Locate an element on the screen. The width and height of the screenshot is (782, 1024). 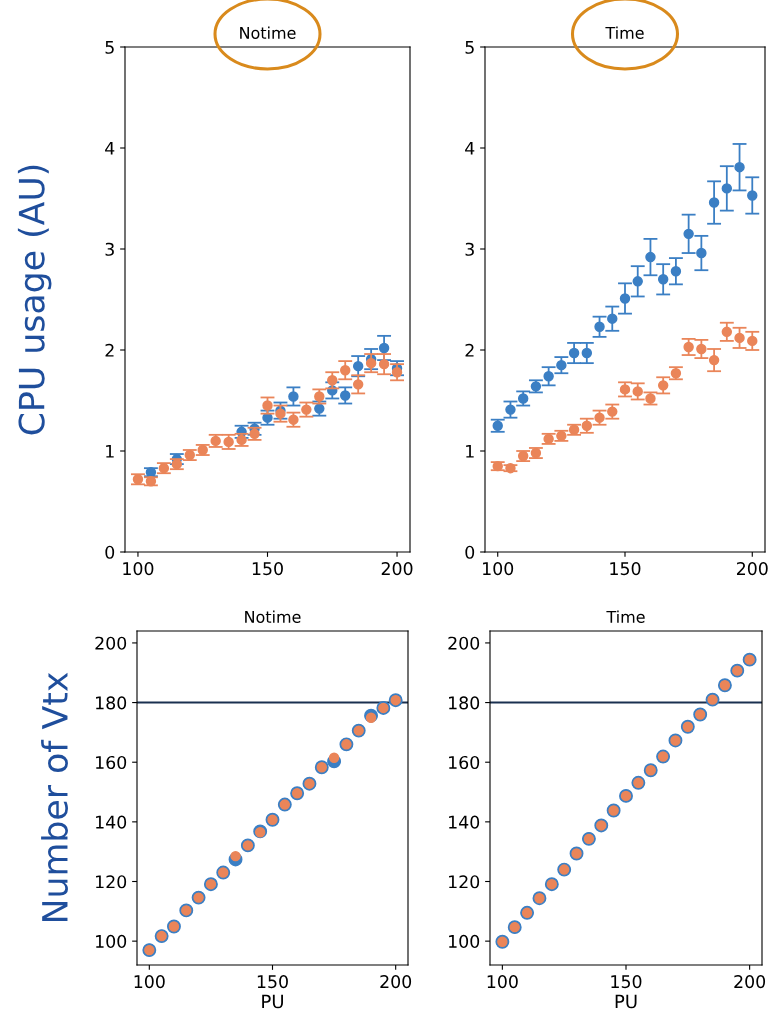
y-axis-title: CPU usage (AU) is located at coordinates (34, 300).